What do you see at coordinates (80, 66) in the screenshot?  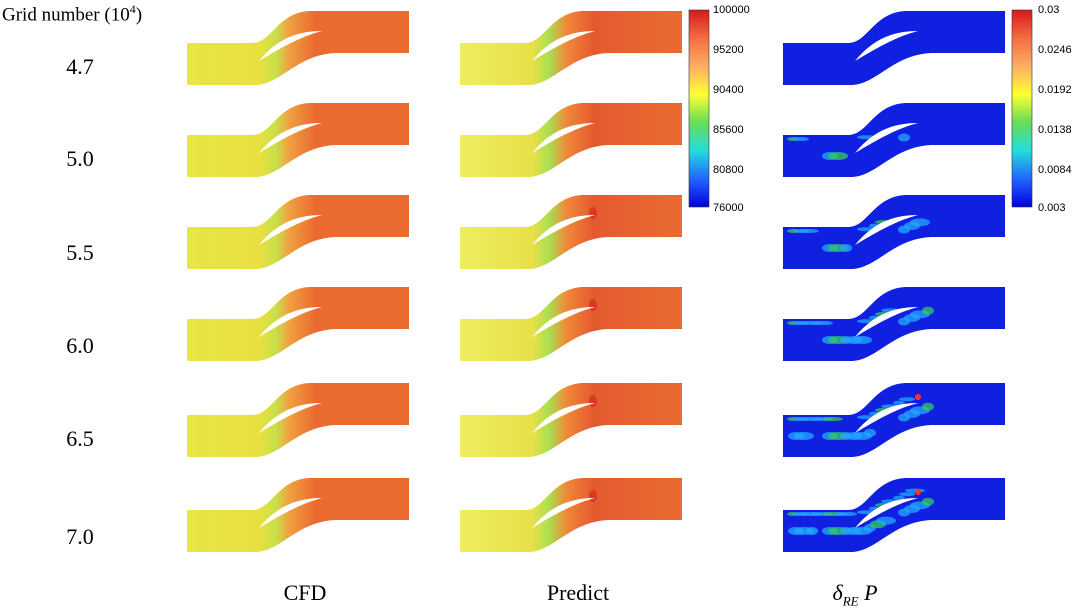 I see `row-label-1: 4.7` at bounding box center [80, 66].